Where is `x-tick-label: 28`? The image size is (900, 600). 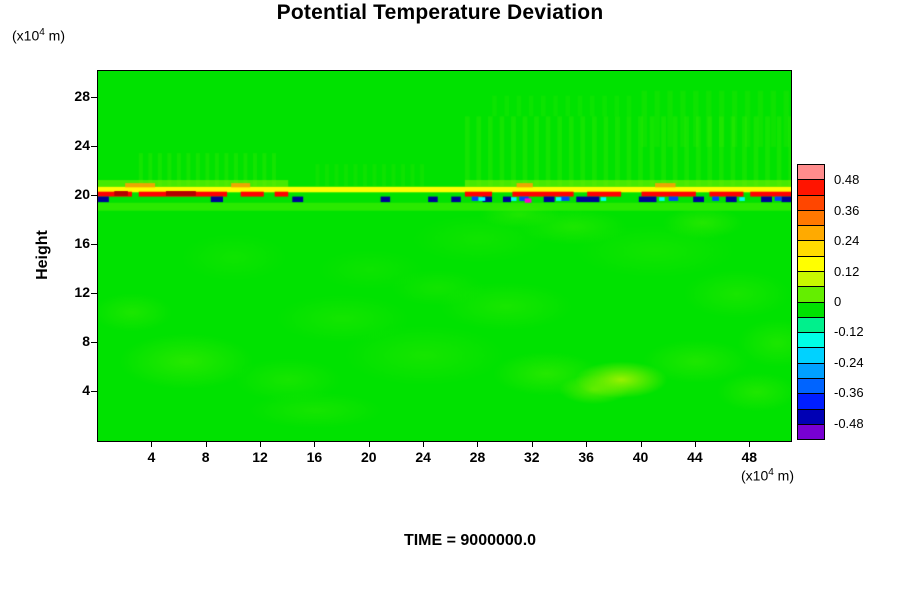 x-tick-label: 28 is located at coordinates (477, 457).